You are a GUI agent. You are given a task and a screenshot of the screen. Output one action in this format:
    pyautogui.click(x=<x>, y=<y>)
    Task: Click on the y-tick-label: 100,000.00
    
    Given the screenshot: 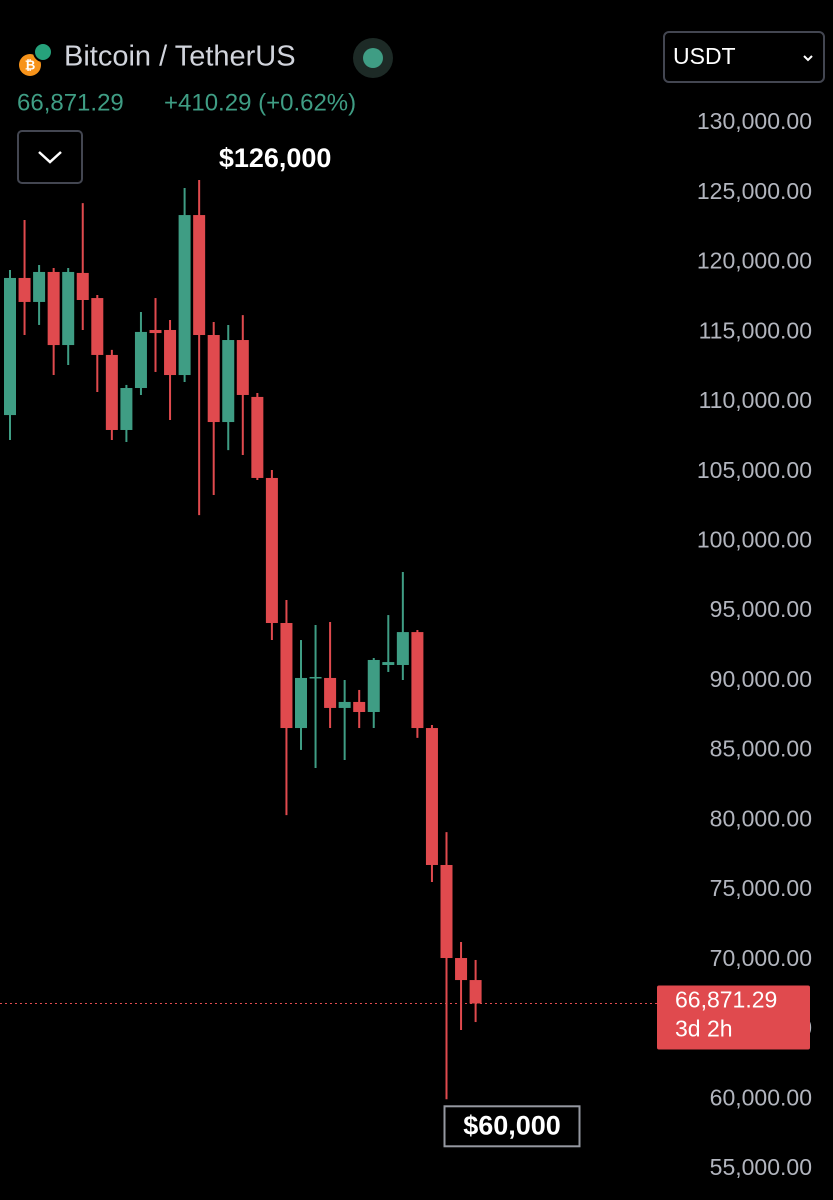 What is the action you would take?
    pyautogui.click(x=754, y=540)
    